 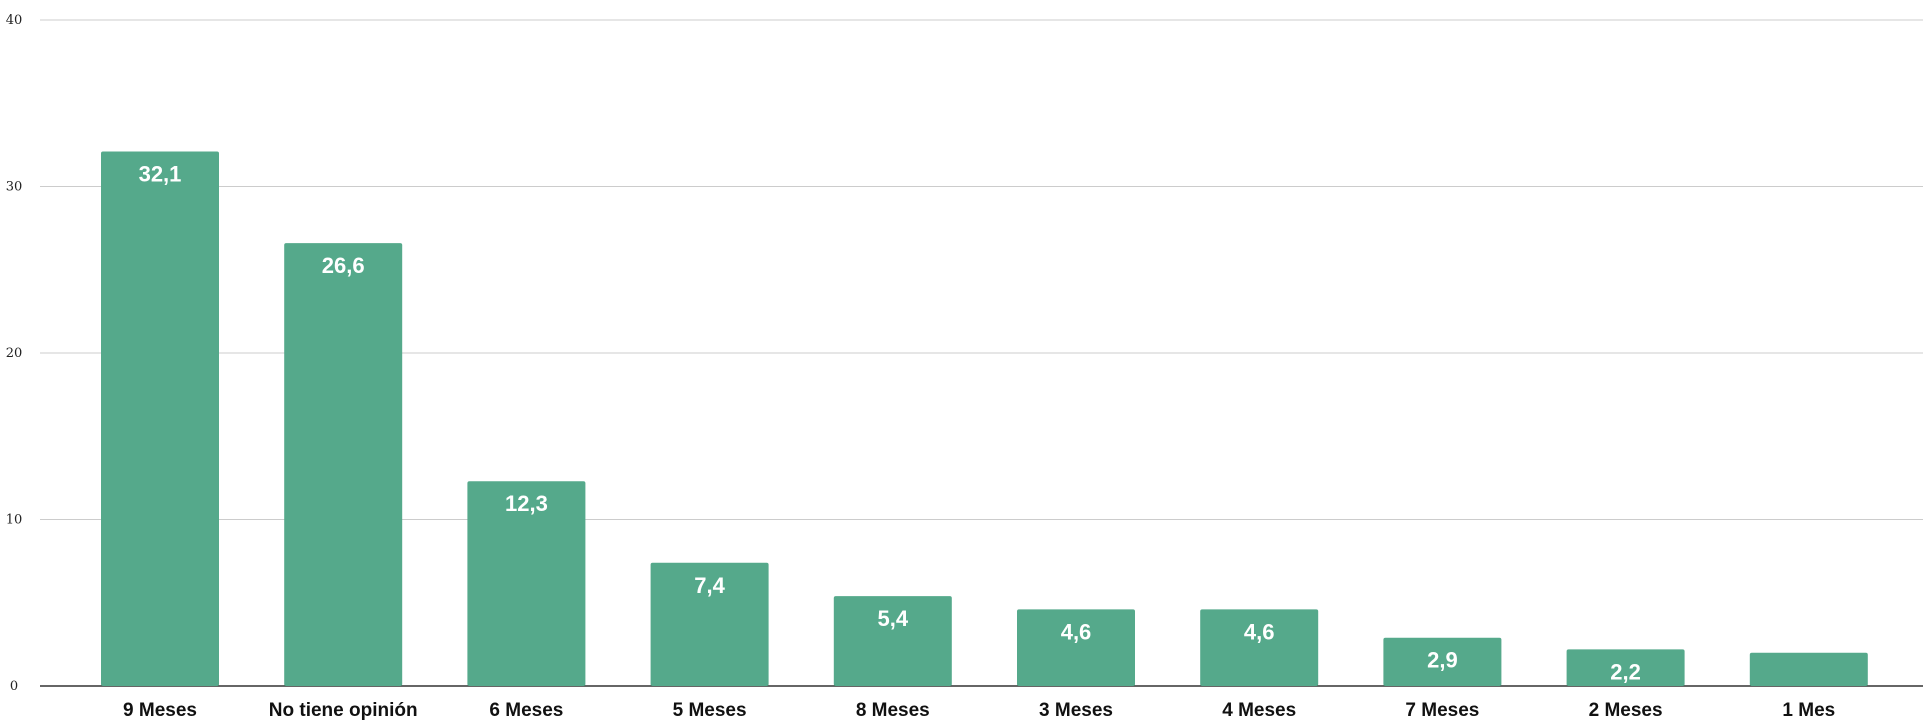 I want to click on x-tick-label: 1 Mes, so click(x=1808, y=710).